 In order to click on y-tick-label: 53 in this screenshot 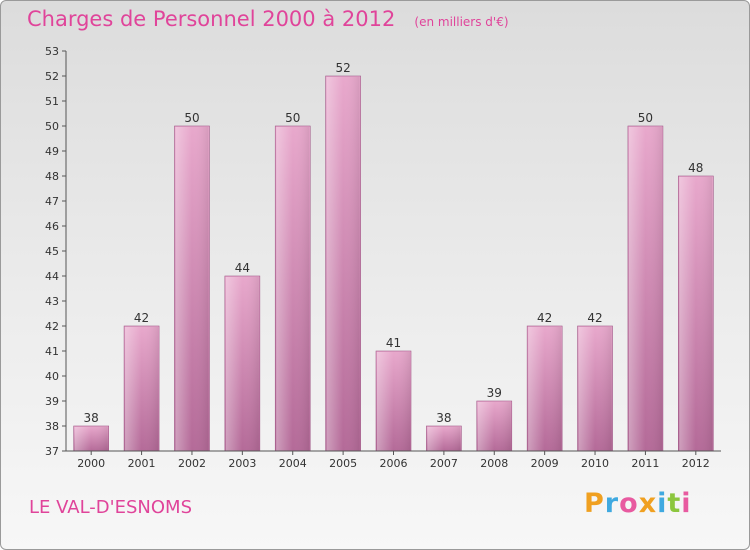, I will do `click(52, 51)`.